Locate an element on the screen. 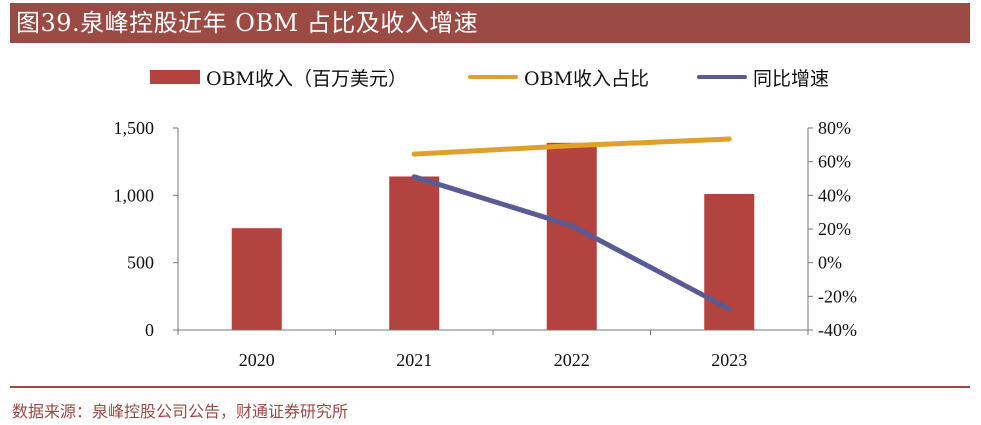  legend-label-obm-share: OBM收入占比 is located at coordinates (586, 78).